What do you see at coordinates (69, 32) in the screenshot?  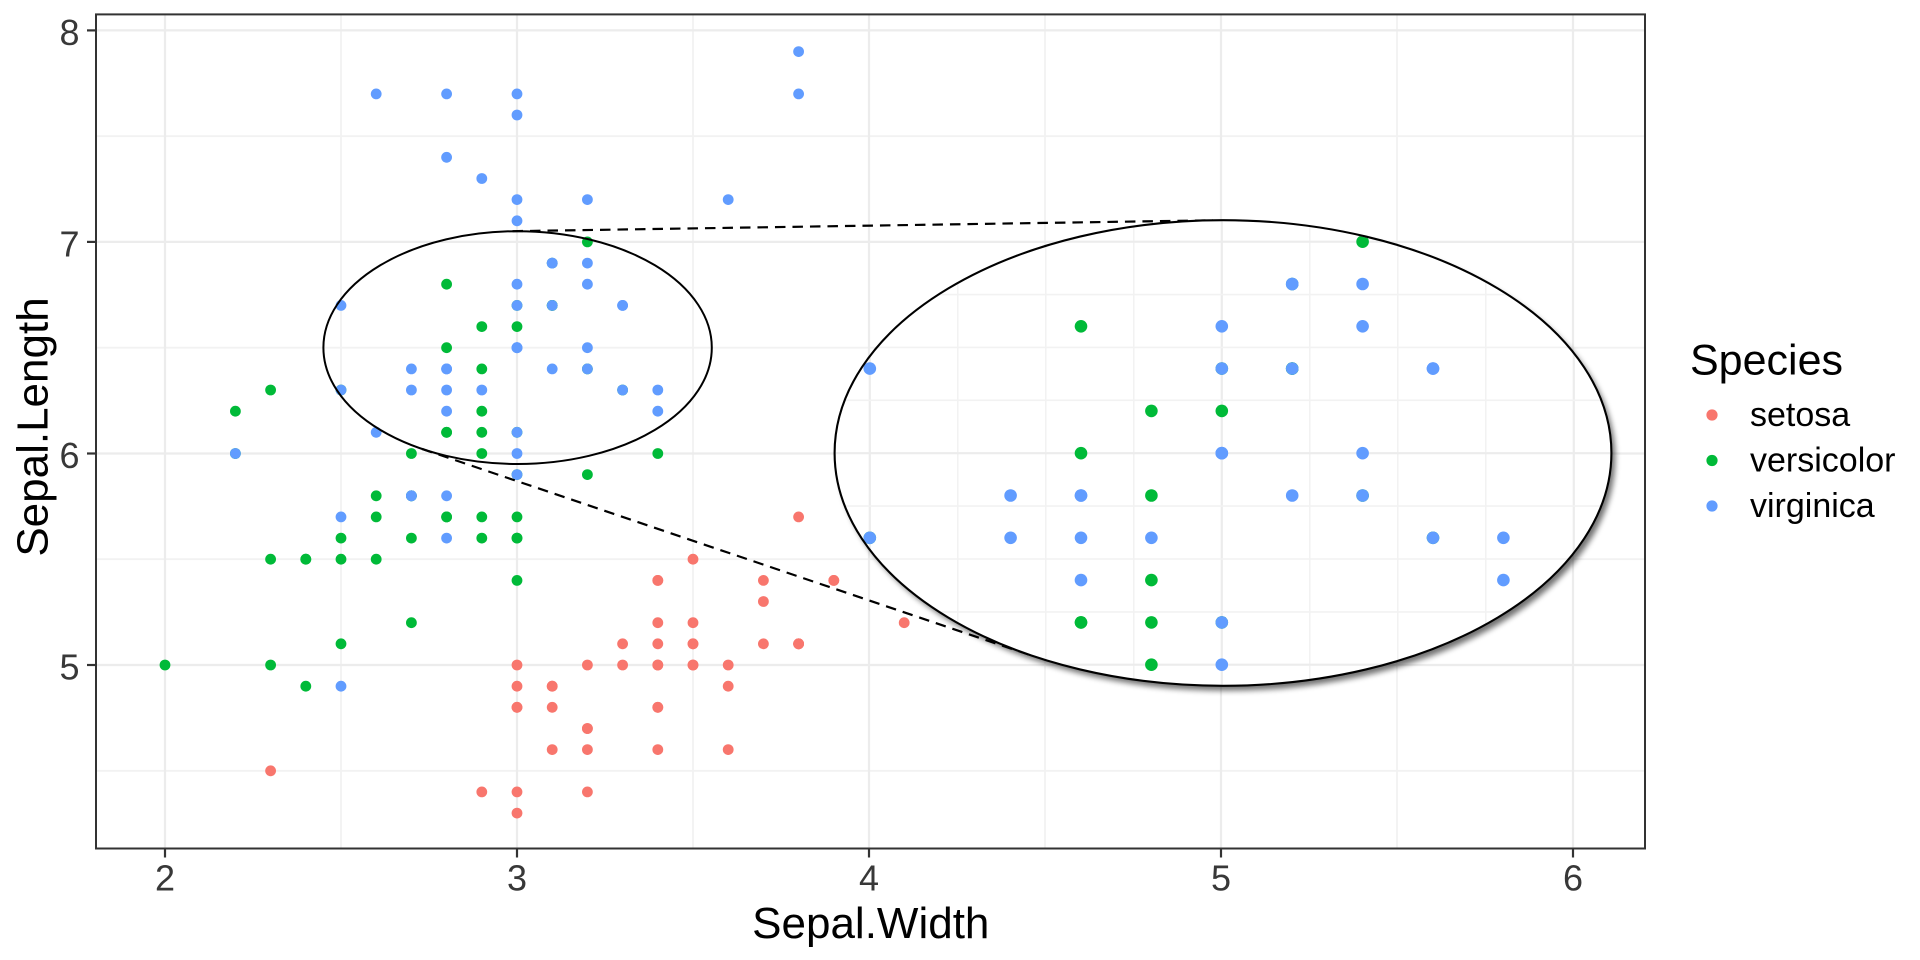 I see `svg-text: 8` at bounding box center [69, 32].